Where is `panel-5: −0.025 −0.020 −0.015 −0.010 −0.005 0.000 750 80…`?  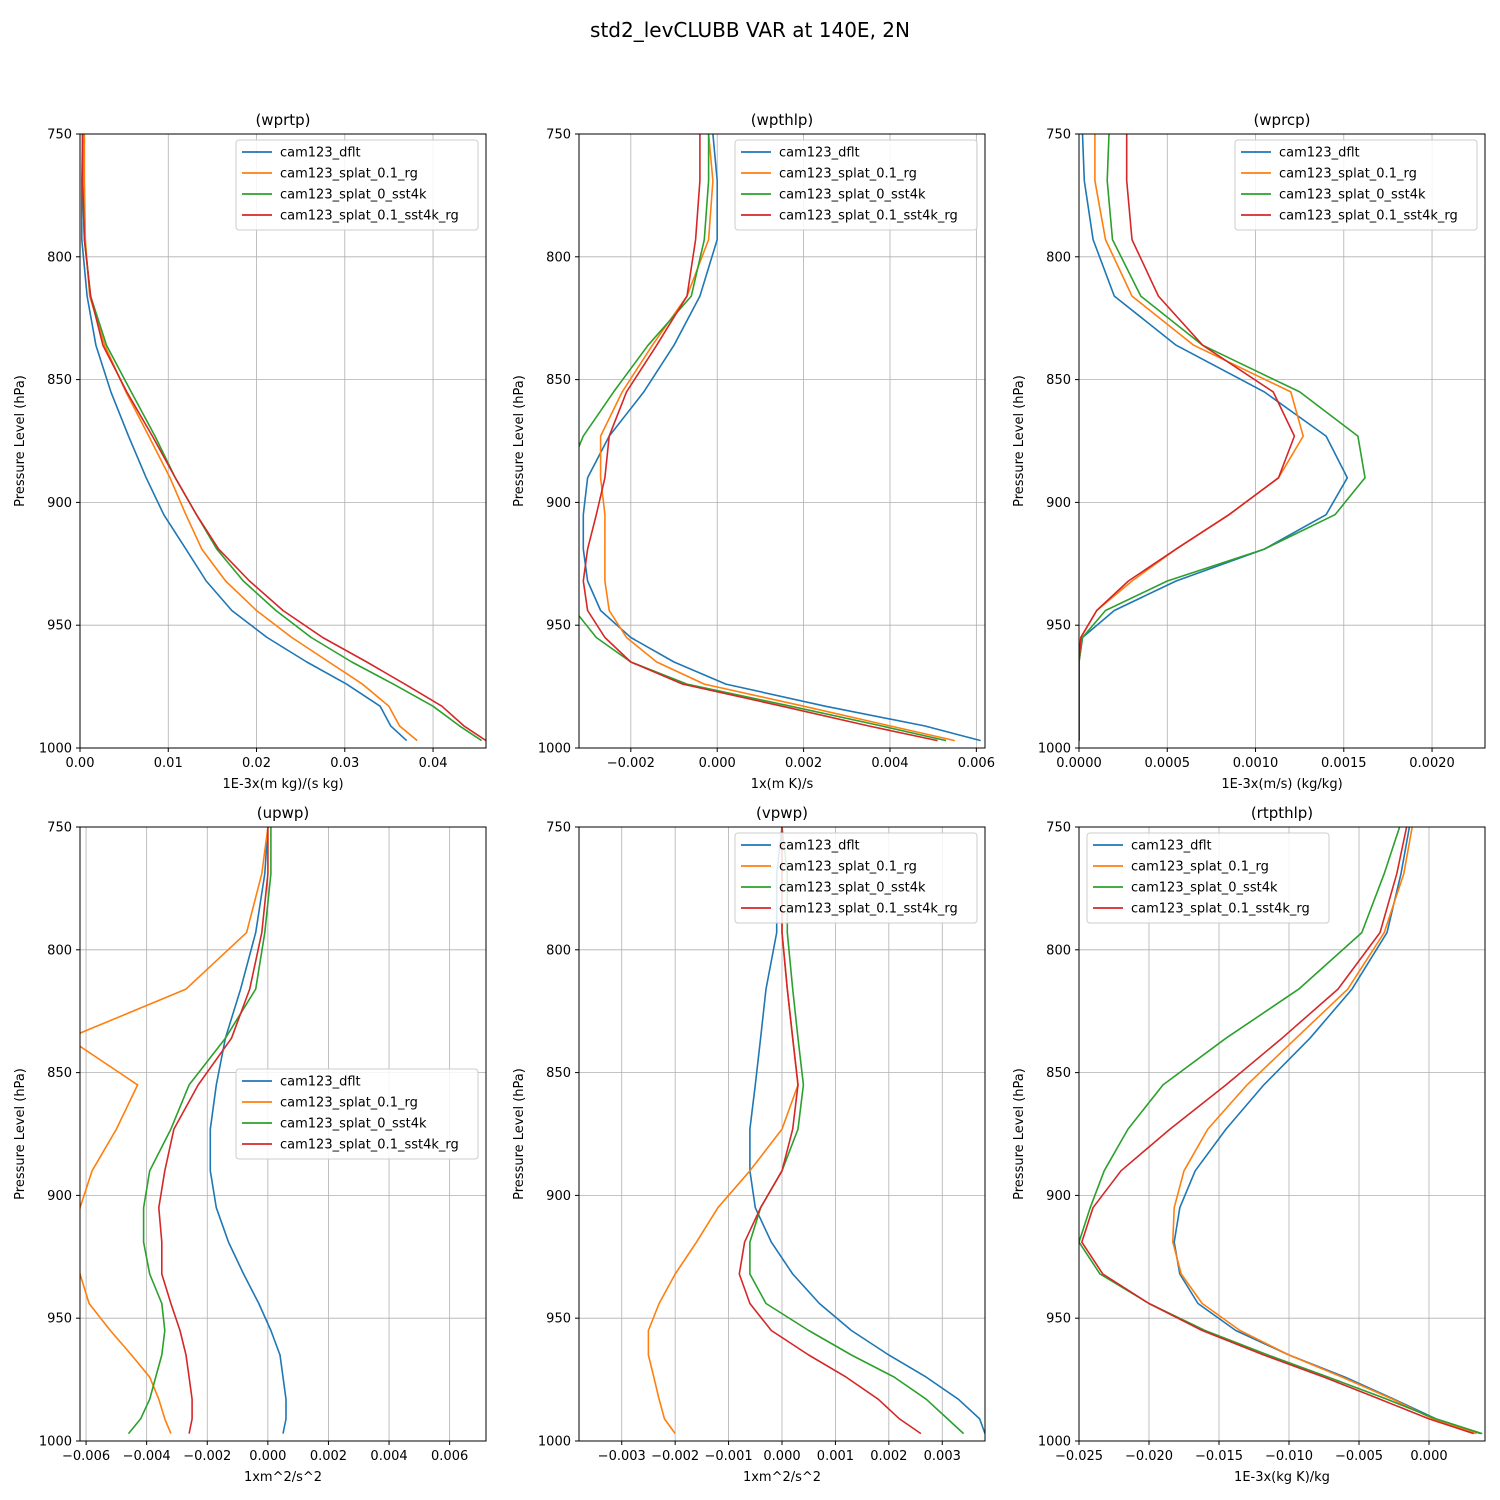
panel-5: −0.025 −0.020 −0.015 −0.010 −0.005 0.000 750 80… is located at coordinates (1249, 1144).